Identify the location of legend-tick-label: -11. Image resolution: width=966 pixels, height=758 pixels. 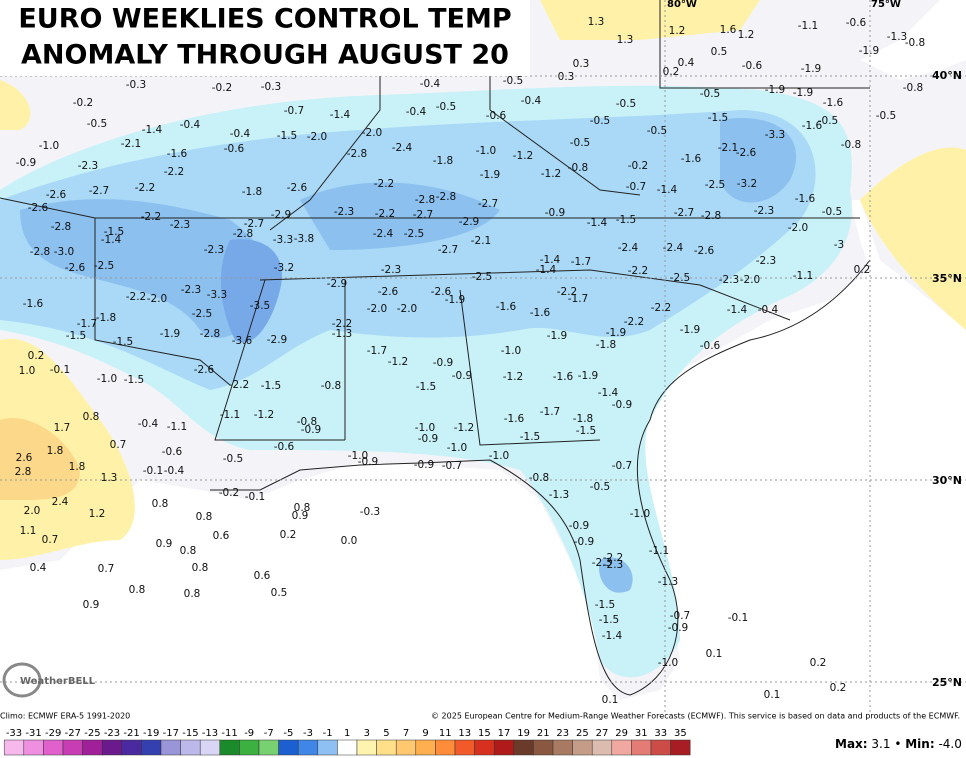
(229, 733).